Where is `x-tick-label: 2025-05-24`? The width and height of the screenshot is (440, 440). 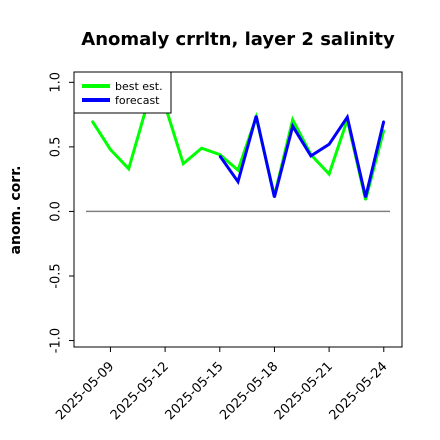
x-tick-label: 2025-05-24 is located at coordinates (359, 391).